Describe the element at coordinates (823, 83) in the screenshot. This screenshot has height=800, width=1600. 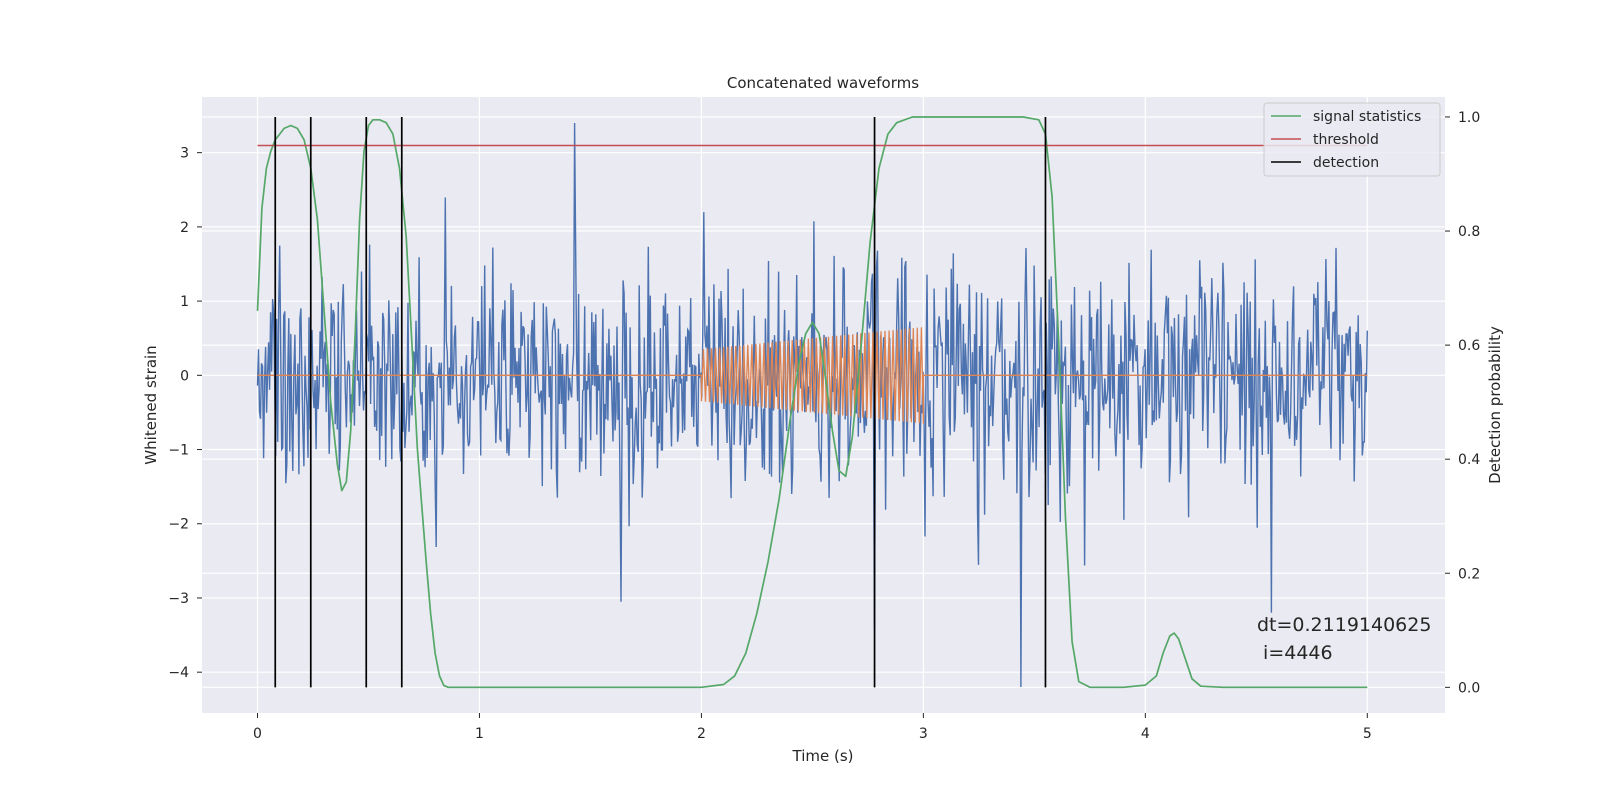
I see `chart-title: Concatenated waveforms` at that location.